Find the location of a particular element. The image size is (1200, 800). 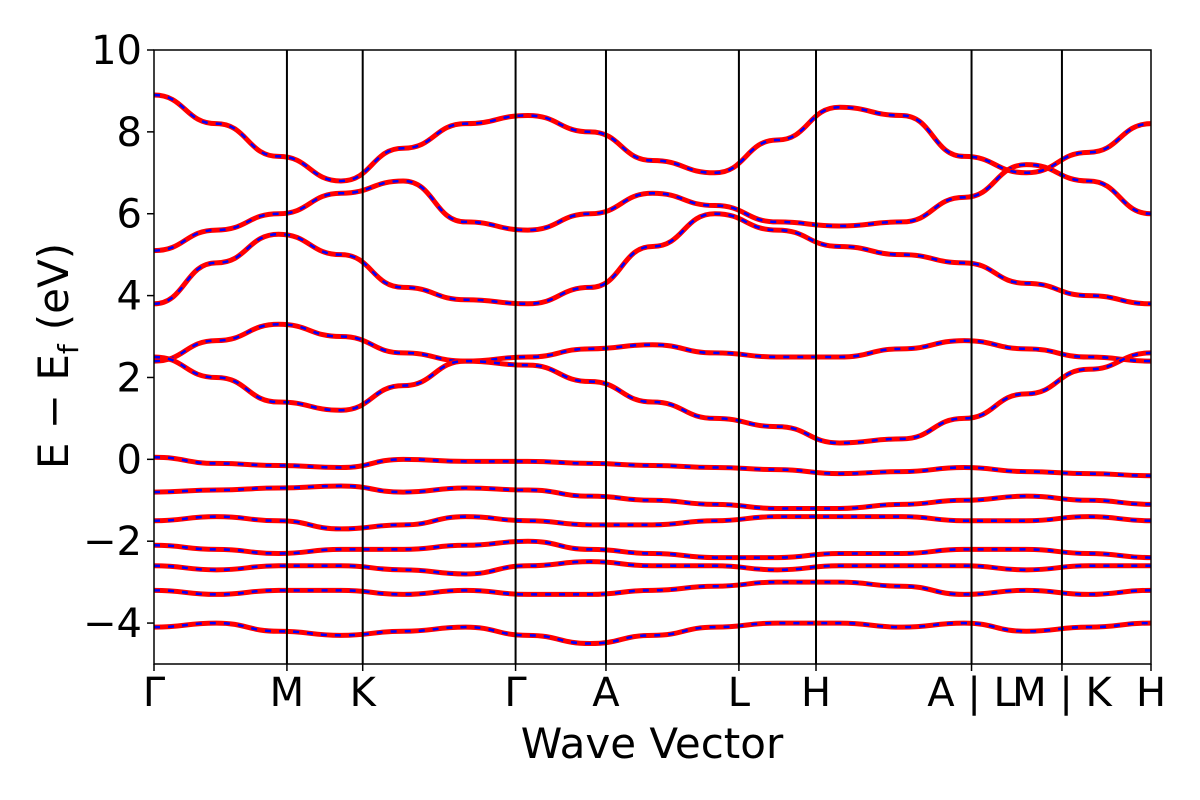

y-axis-label: E − Ef (eV) is located at coordinates (57, 356).